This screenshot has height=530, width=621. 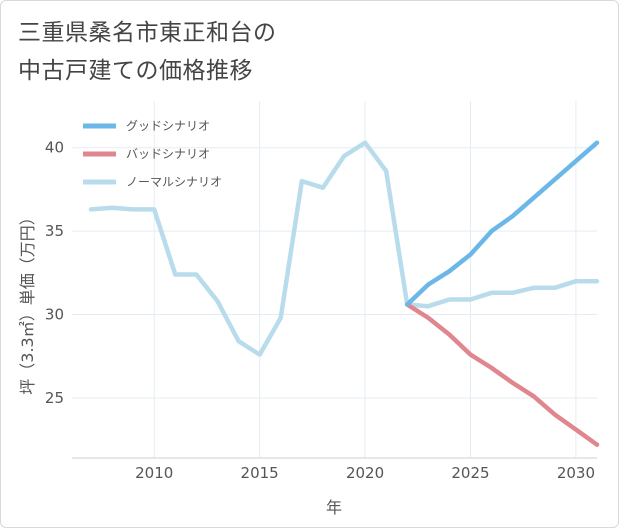 I want to click on y-axis-label: 坪（3.3㎡）単価（万円）, so click(x=27, y=301).